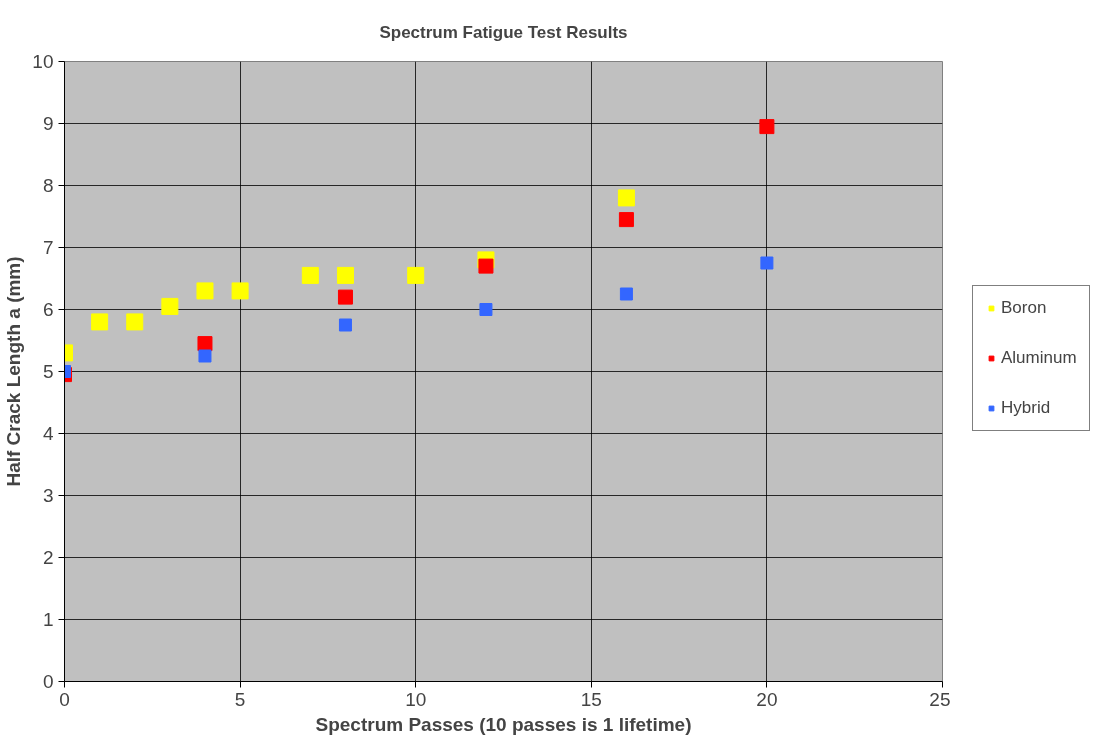 The image size is (1113, 737). I want to click on y-tick-label: 6, so click(48, 309).